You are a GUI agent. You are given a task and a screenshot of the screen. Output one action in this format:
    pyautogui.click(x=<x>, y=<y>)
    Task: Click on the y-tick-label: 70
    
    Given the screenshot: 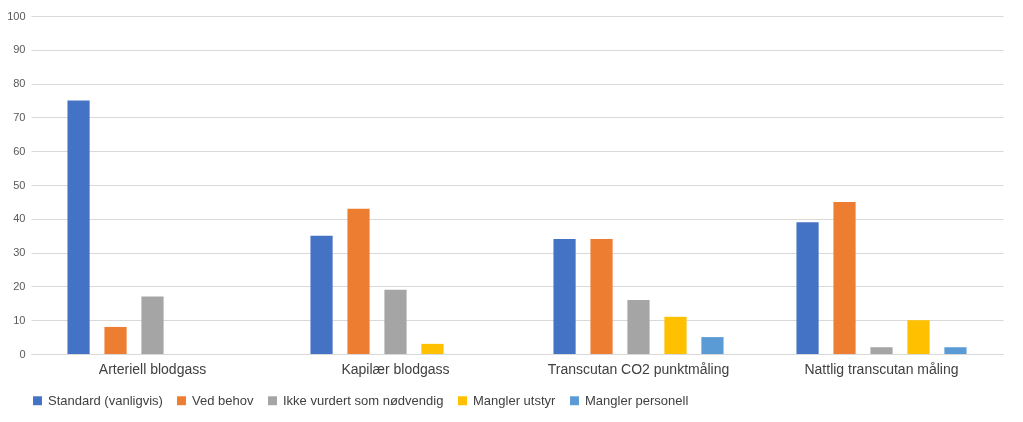 What is the action you would take?
    pyautogui.click(x=19, y=116)
    